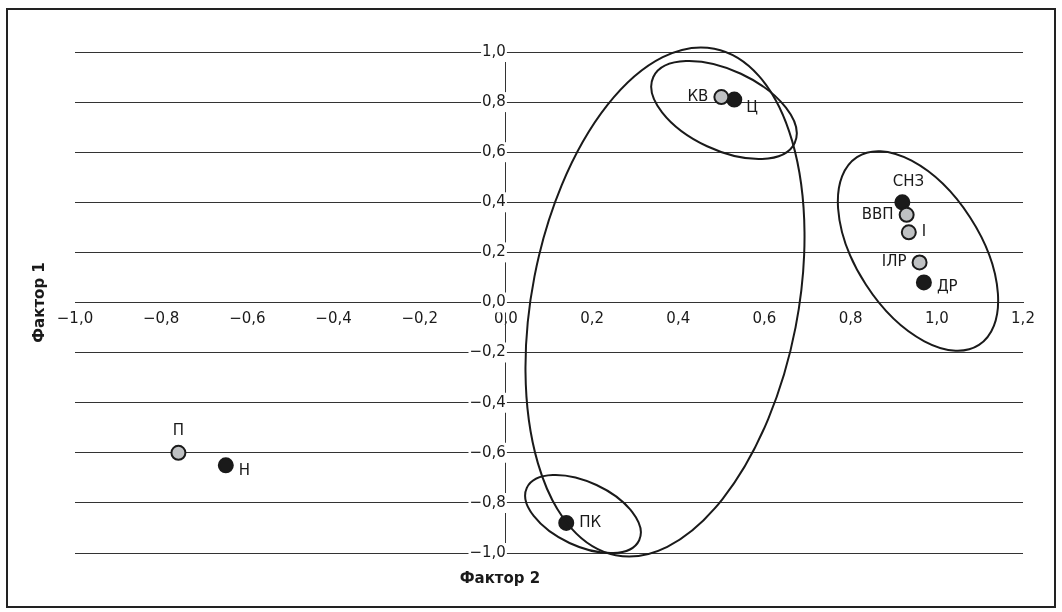 This screenshot has height=612, width=1062. What do you see at coordinates (487, 401) in the screenshot?
I see `y-tick-label: −0,4` at bounding box center [487, 401].